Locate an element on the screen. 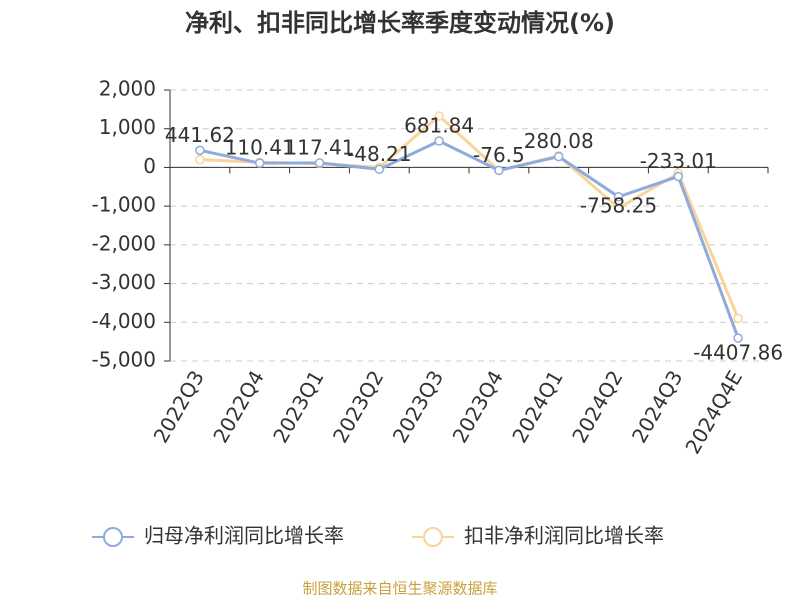 This screenshot has width=800, height=600. x-tick-label: 2022Q3 is located at coordinates (179, 406).